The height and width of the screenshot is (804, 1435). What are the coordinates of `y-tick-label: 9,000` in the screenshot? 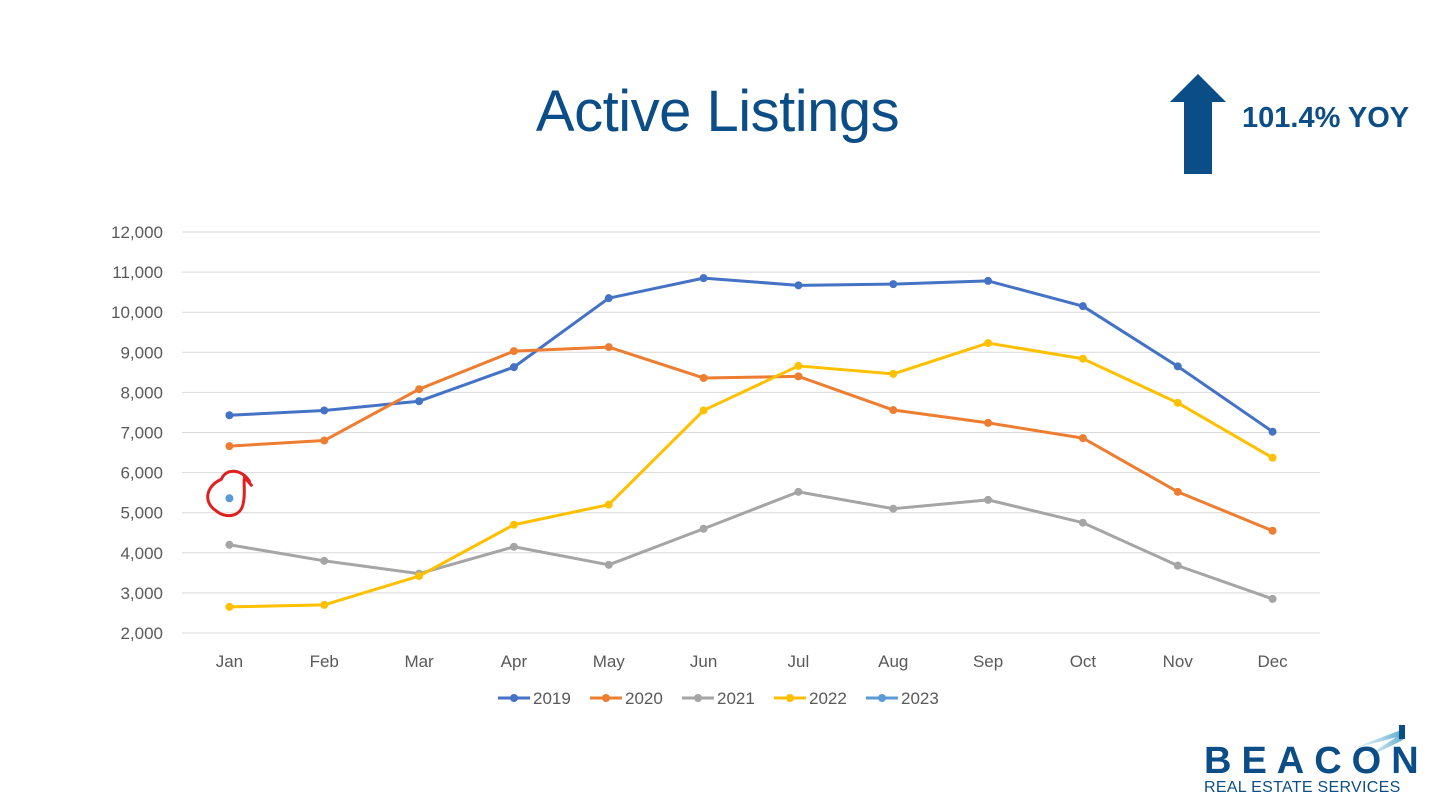 It's located at (141, 352).